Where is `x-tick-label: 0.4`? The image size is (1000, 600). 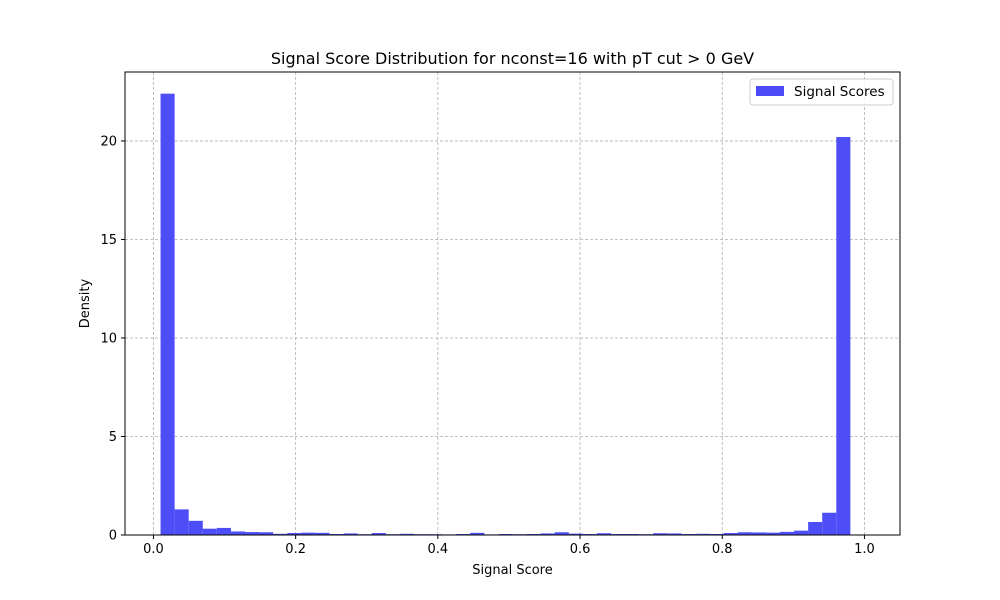
x-tick-label: 0.4 is located at coordinates (438, 549).